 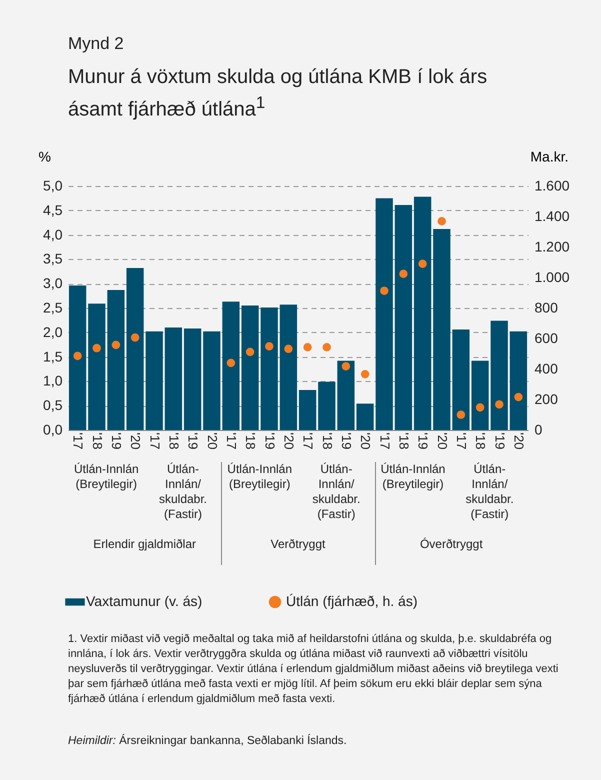 I want to click on y-tick-label: 3,5, so click(x=53, y=258).